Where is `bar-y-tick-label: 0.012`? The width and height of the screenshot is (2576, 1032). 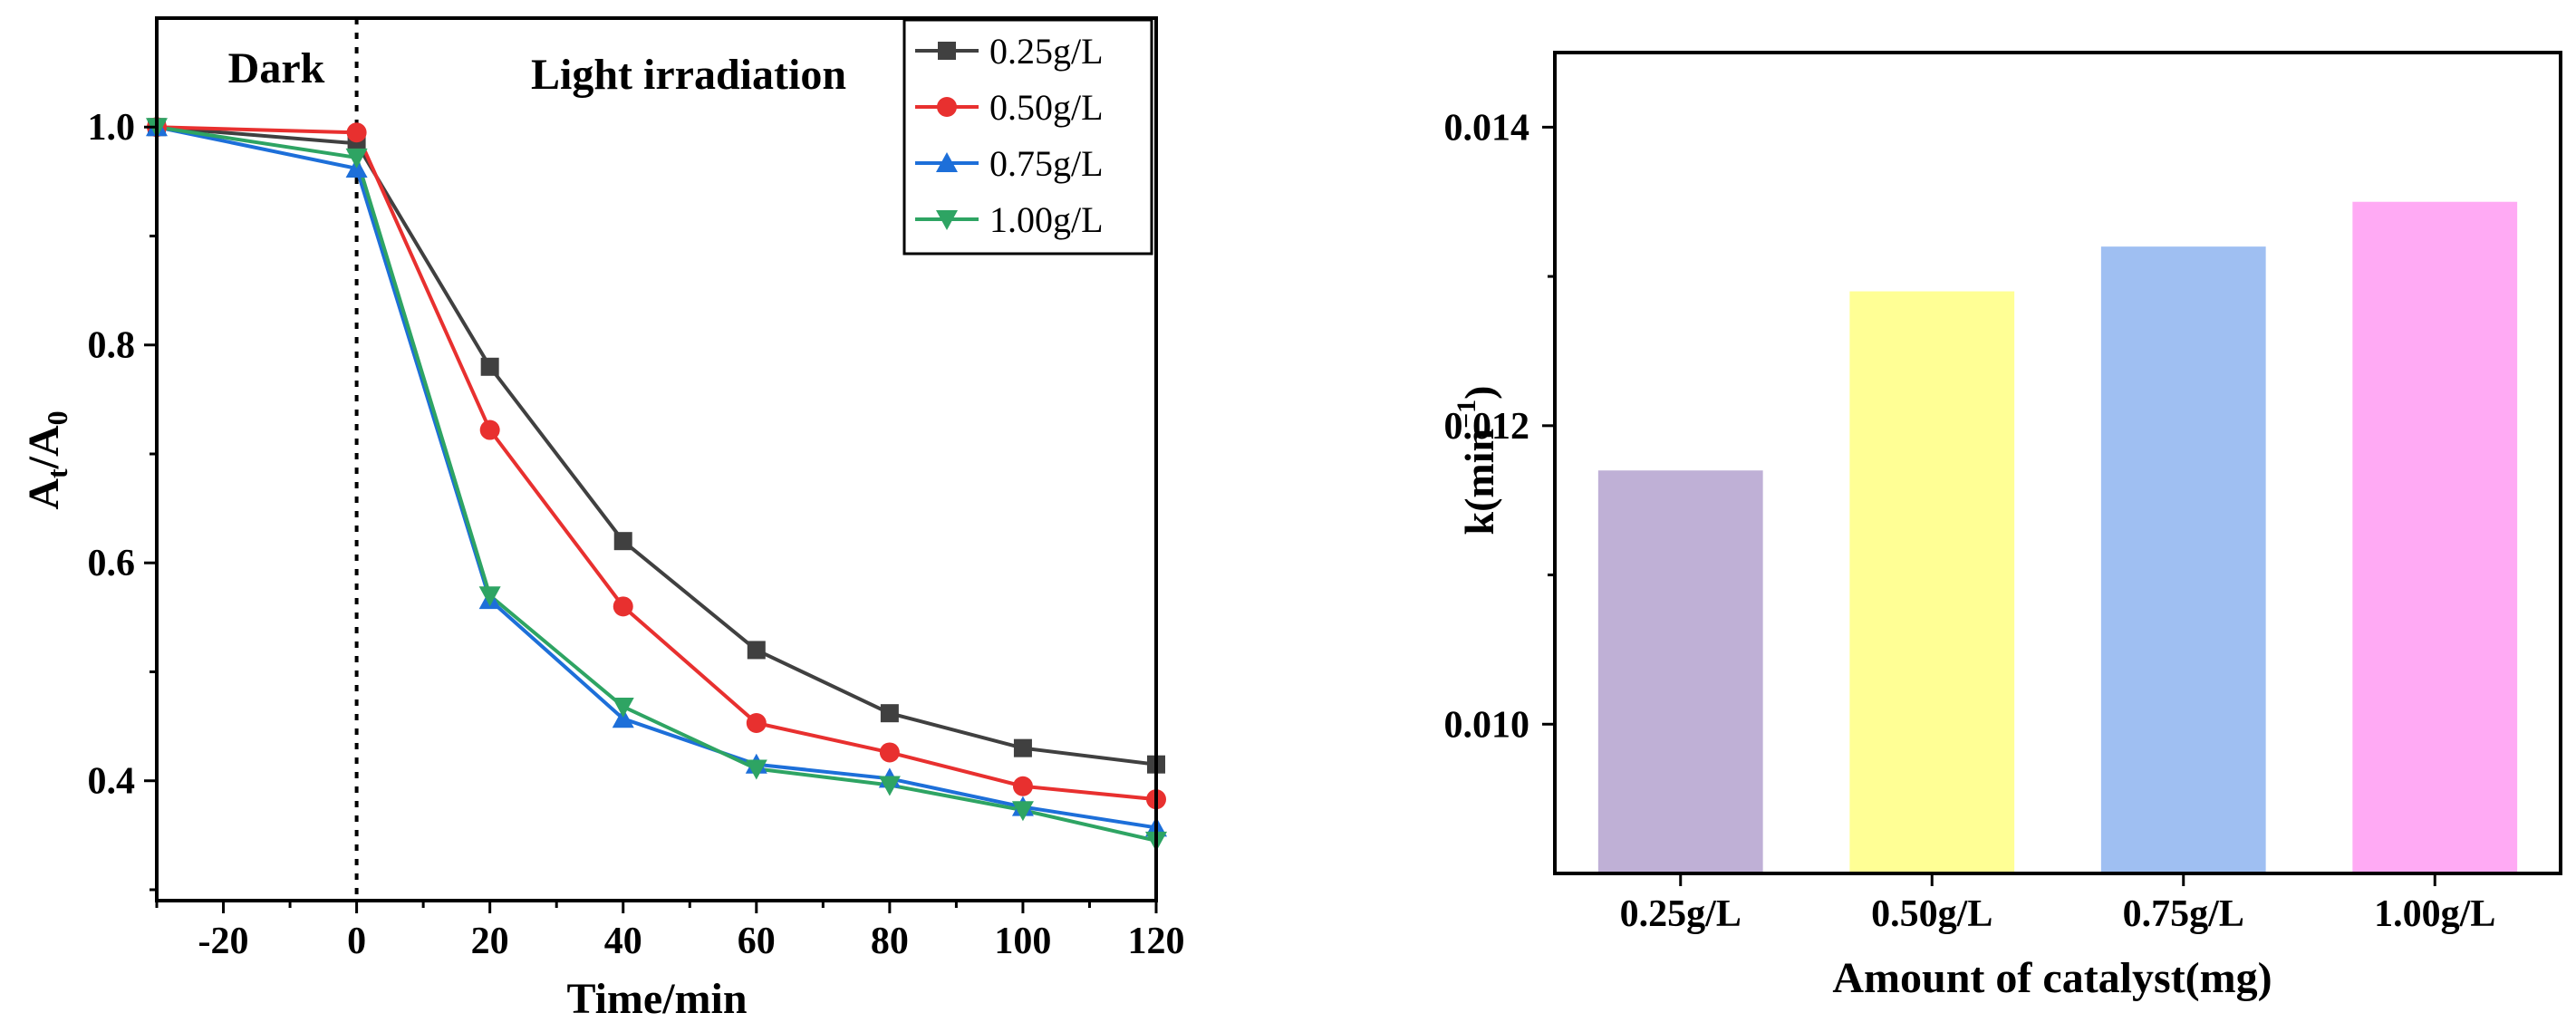 bar-y-tick-label: 0.012 is located at coordinates (1487, 427).